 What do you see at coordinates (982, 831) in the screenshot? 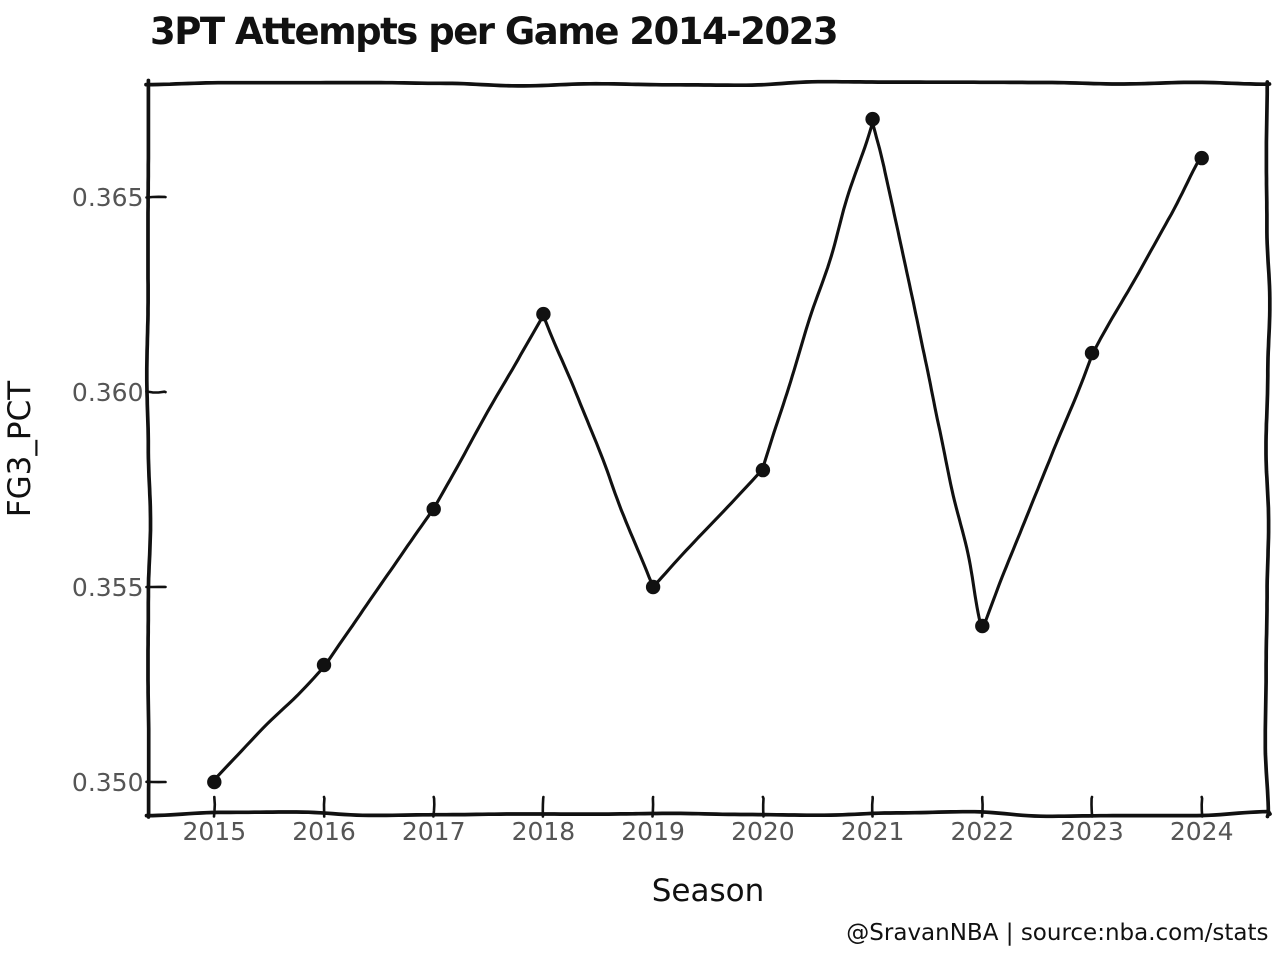
I see `x-tick-label: 2022` at bounding box center [982, 831].